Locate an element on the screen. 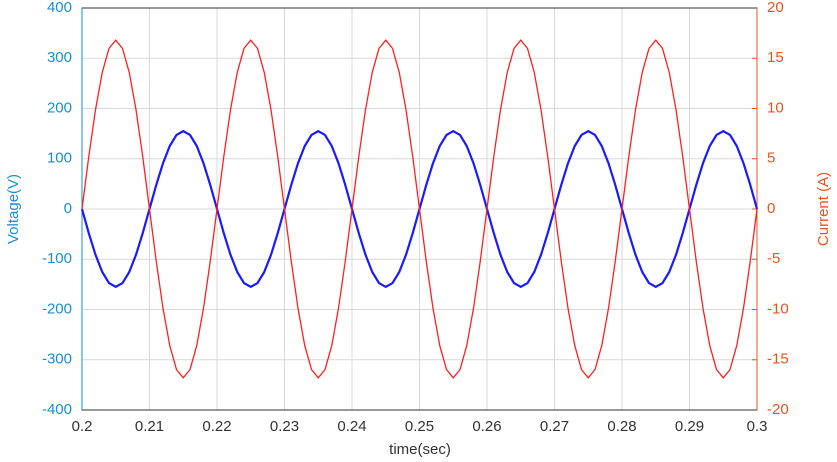  y2-axis-label: Current (A) is located at coordinates (823, 209).